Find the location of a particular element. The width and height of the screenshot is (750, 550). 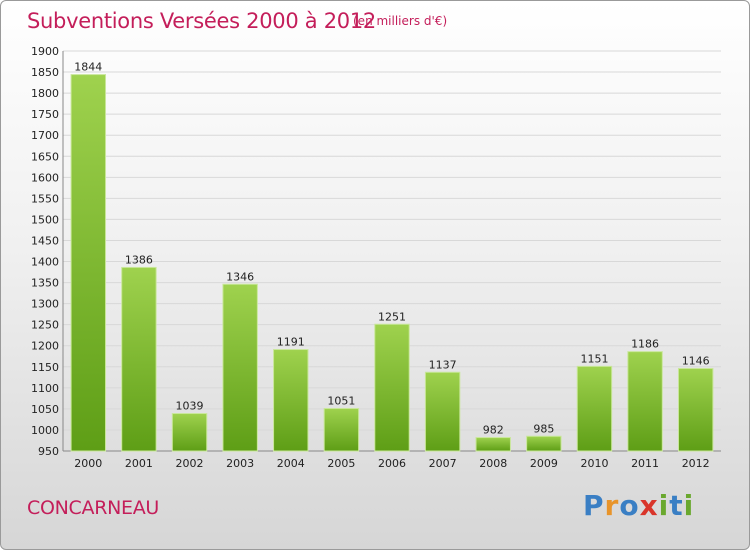

bar-2012 is located at coordinates (695, 409).